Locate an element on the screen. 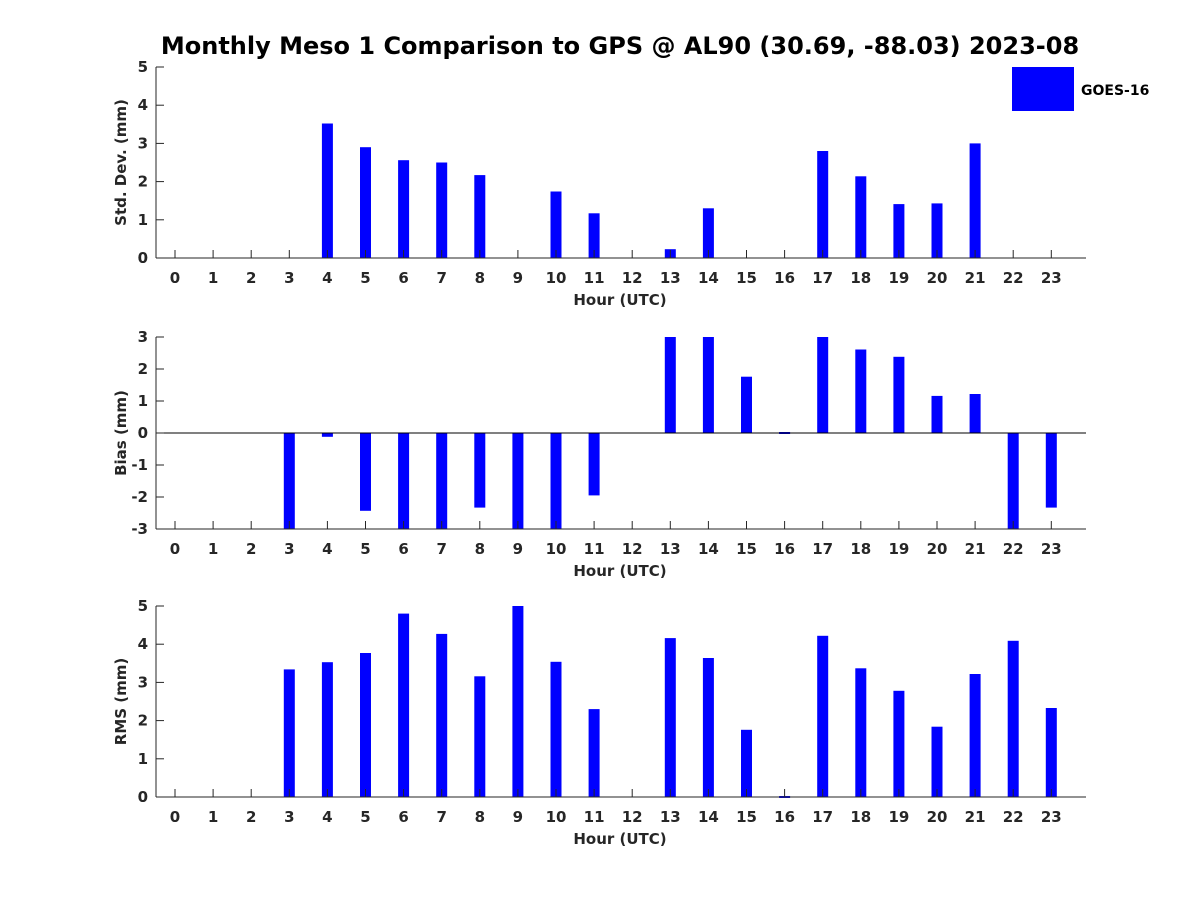 This screenshot has height=900, width=1200. x-tick-label: 22 is located at coordinates (1013, 817).